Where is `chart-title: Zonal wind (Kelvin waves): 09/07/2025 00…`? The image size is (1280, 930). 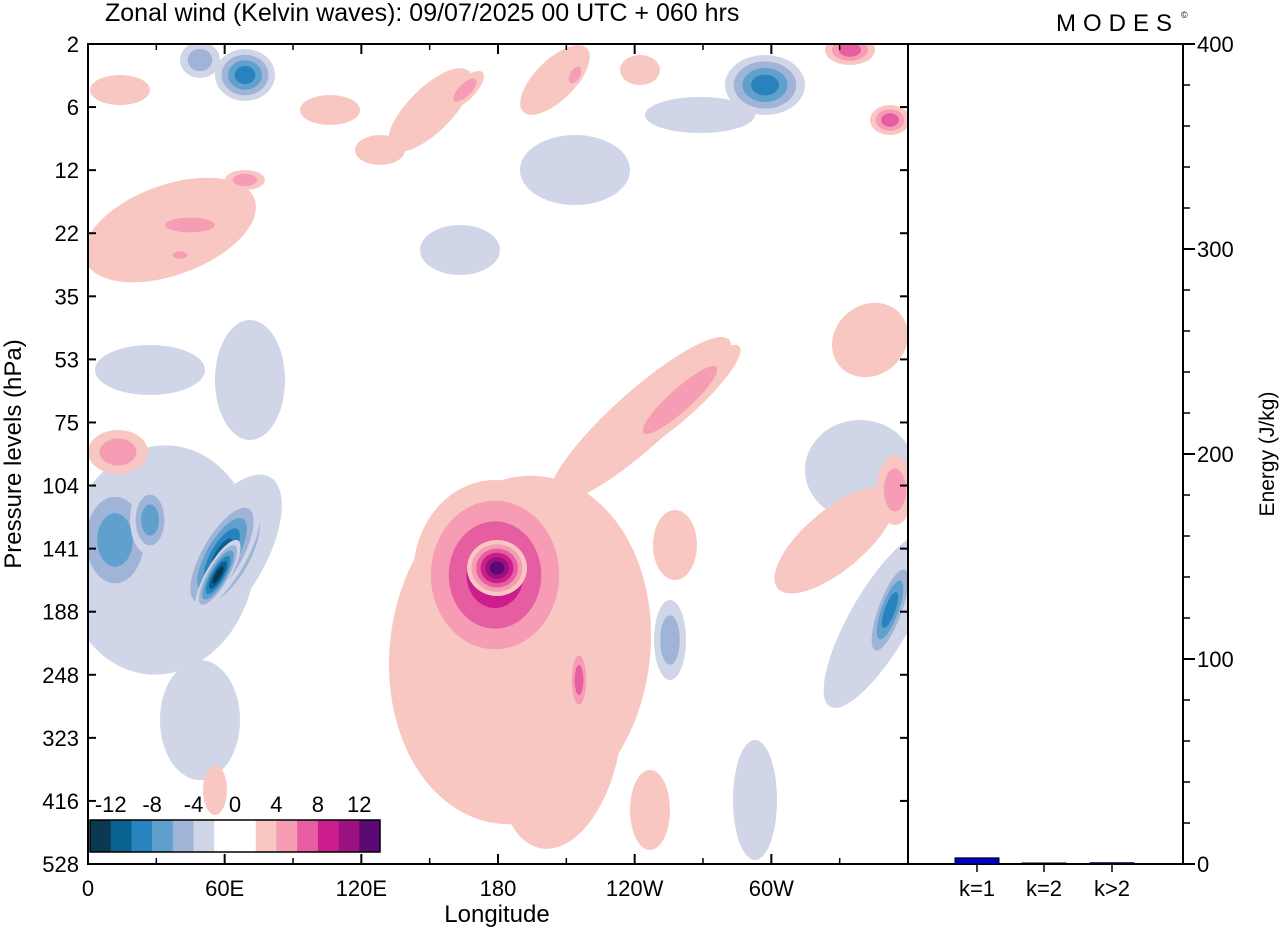
chart-title: Zonal wind (Kelvin waves): 09/07/2025 00… is located at coordinates (422, 13).